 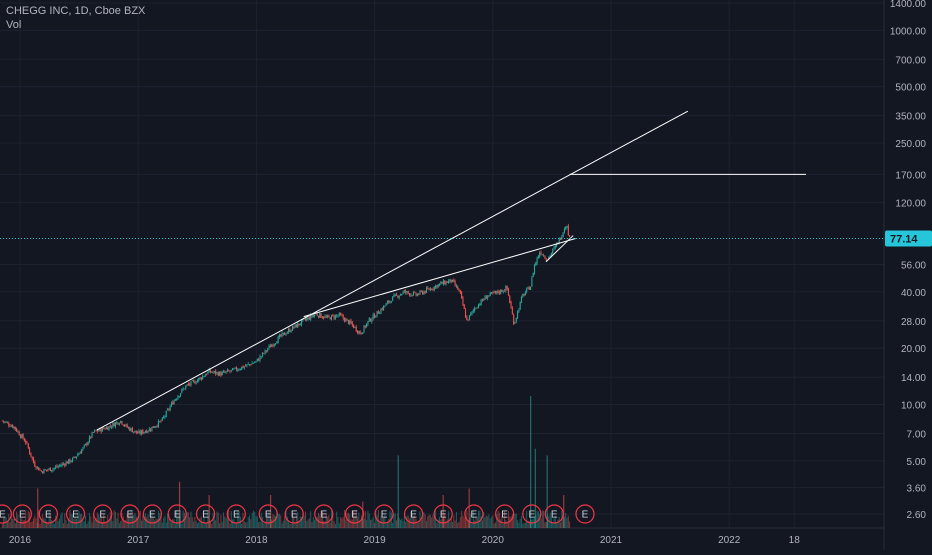 What do you see at coordinates (14, 25) in the screenshot?
I see `volume-label: Vol` at bounding box center [14, 25].